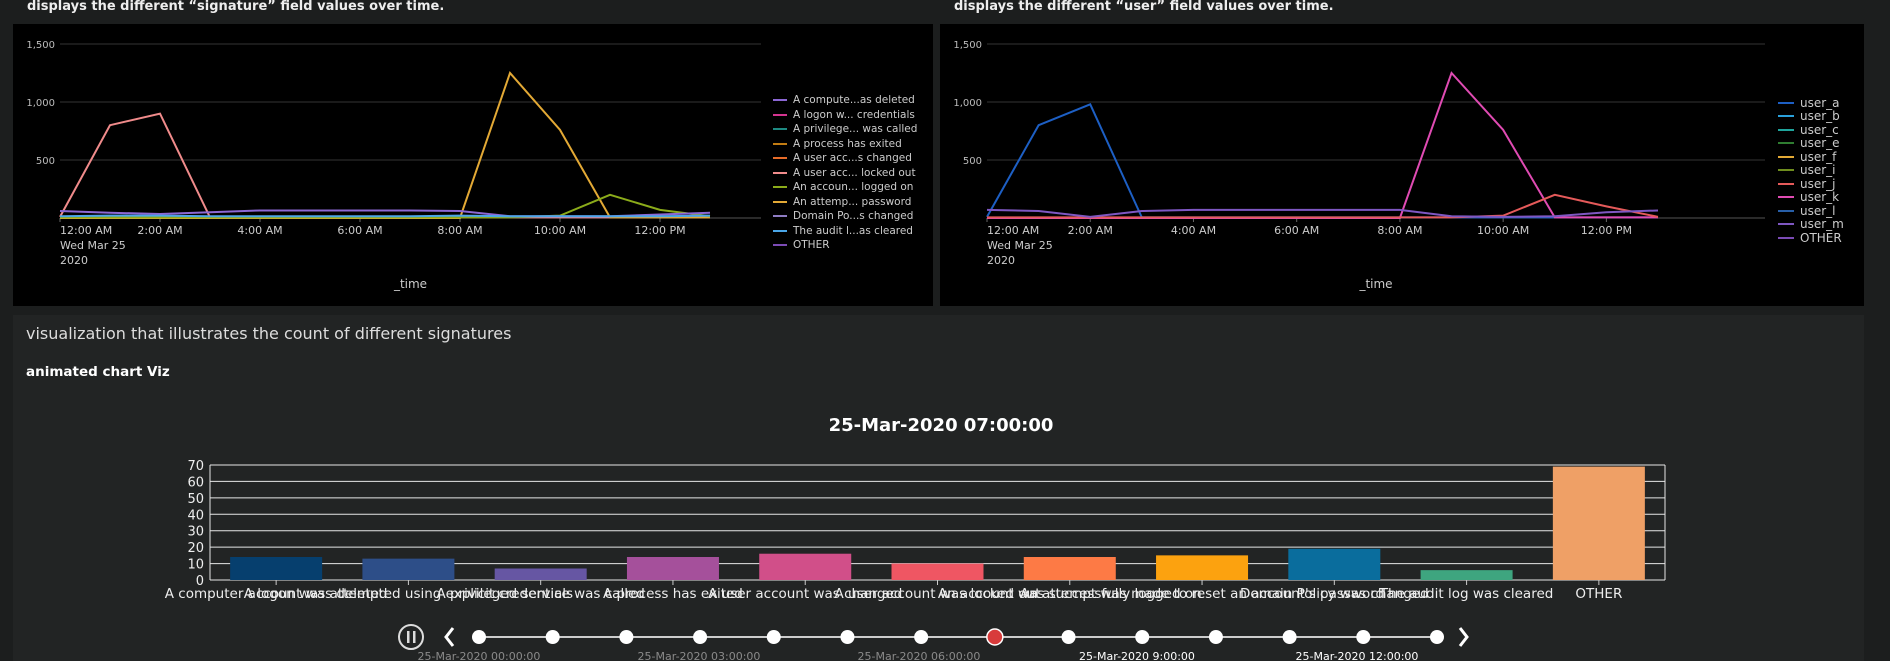  Describe the element at coordinates (1811, 130) in the screenshot. I see `legend-item: user_c` at that location.